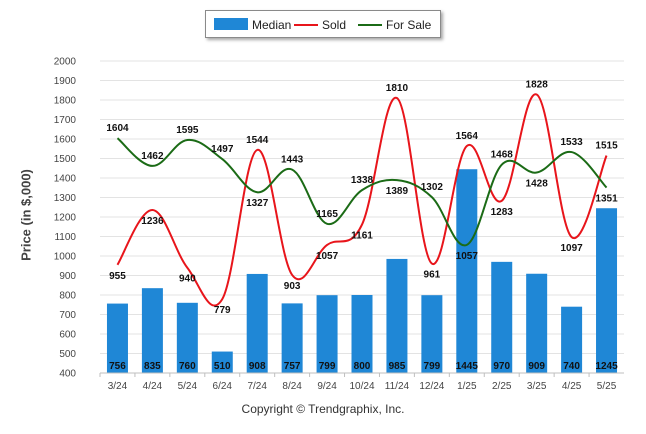 The width and height of the screenshot is (646, 434). I want to click on for-sale-value-label: 1302, so click(432, 187).